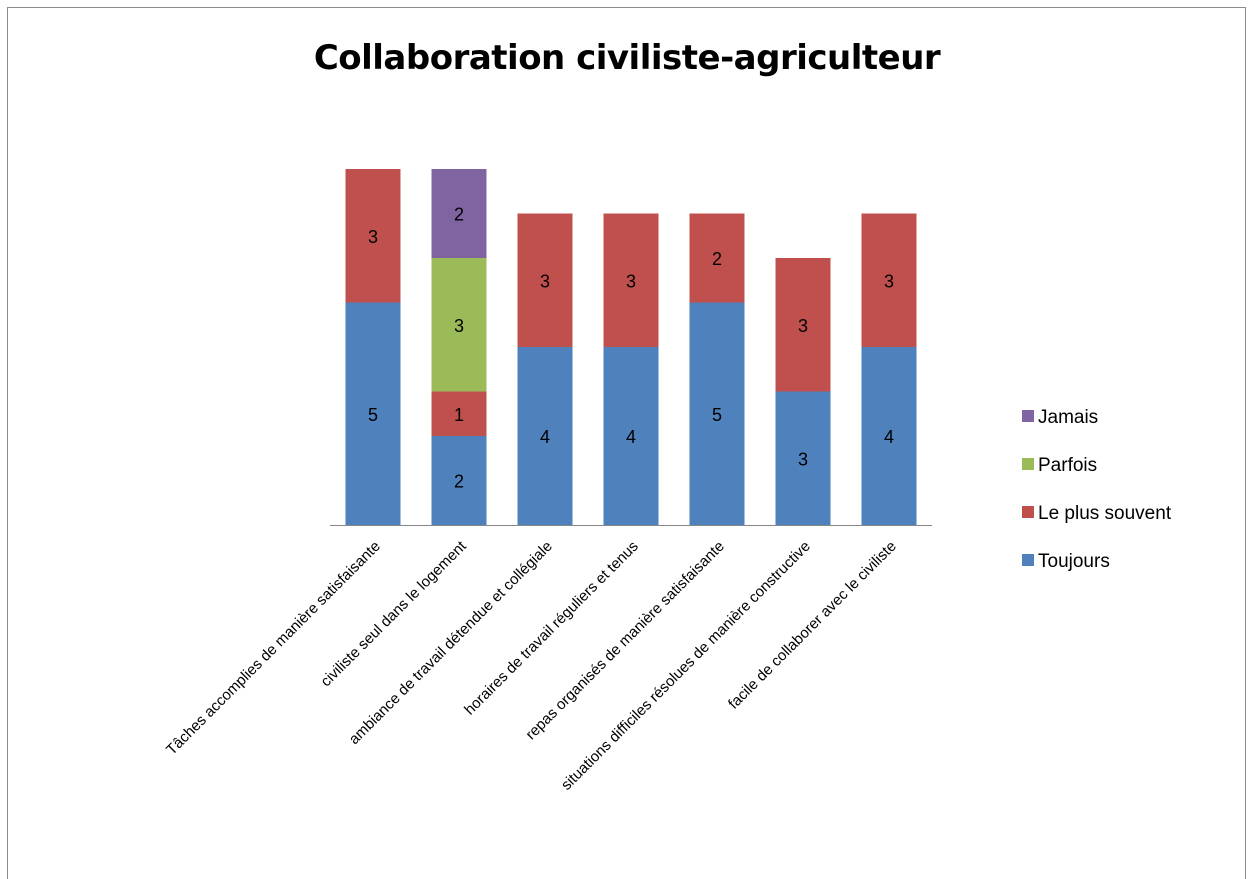  I want to click on x-tick-label: repas organisés de manière satisfaisante, so click(624, 640).